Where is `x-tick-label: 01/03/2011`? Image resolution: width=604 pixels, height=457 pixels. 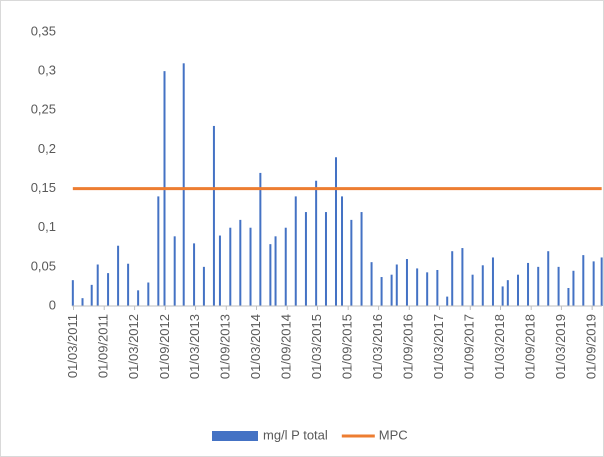
x-tick-label: 01/03/2011 is located at coordinates (72, 346).